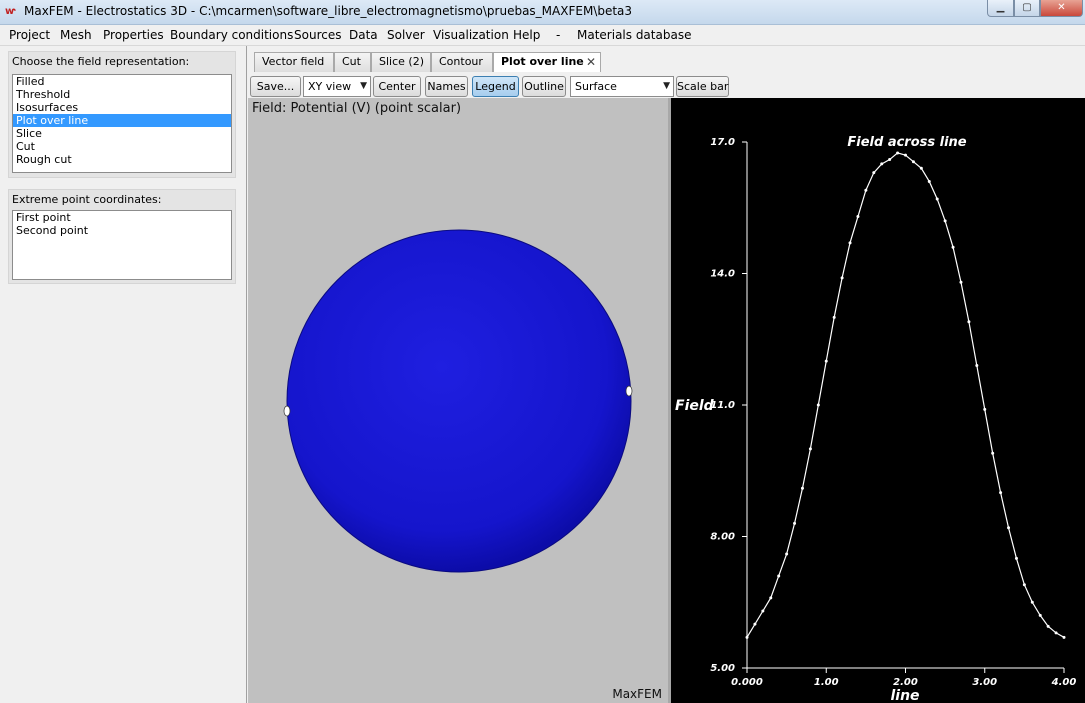 This screenshot has height=703, width=1085. What do you see at coordinates (722, 668) in the screenshot?
I see `y-tick-label: 5.00` at bounding box center [722, 668].